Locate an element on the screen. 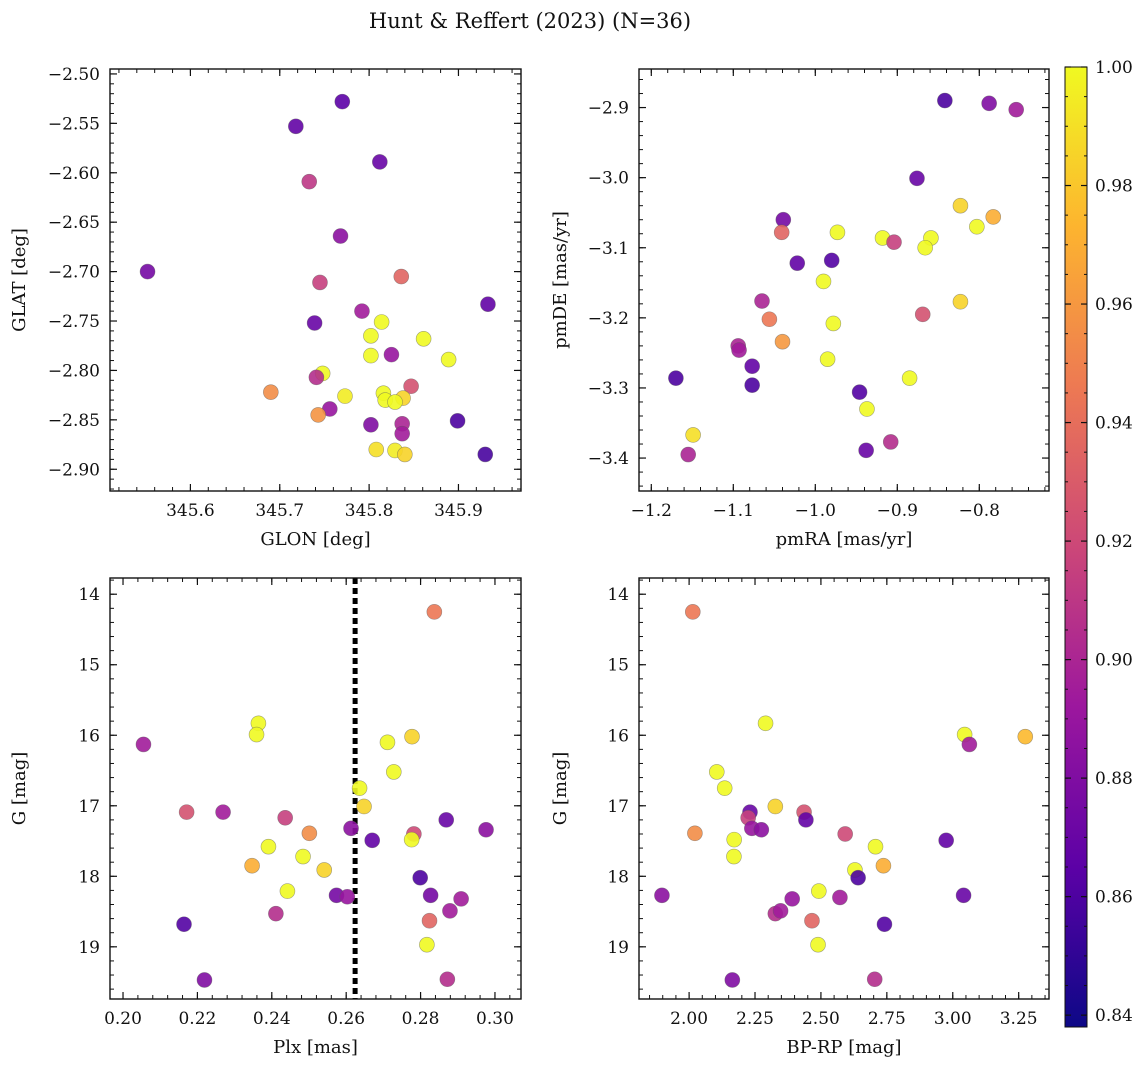 This screenshot has height=1067, width=1148. colorbar-gradient is located at coordinates (1076, 547).